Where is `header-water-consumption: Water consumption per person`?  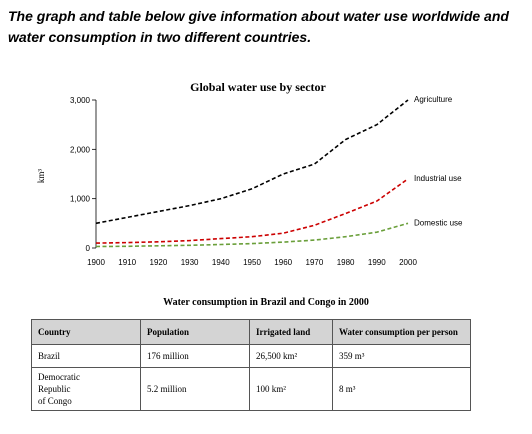
header-water-consumption: Water consumption per person is located at coordinates (401, 332).